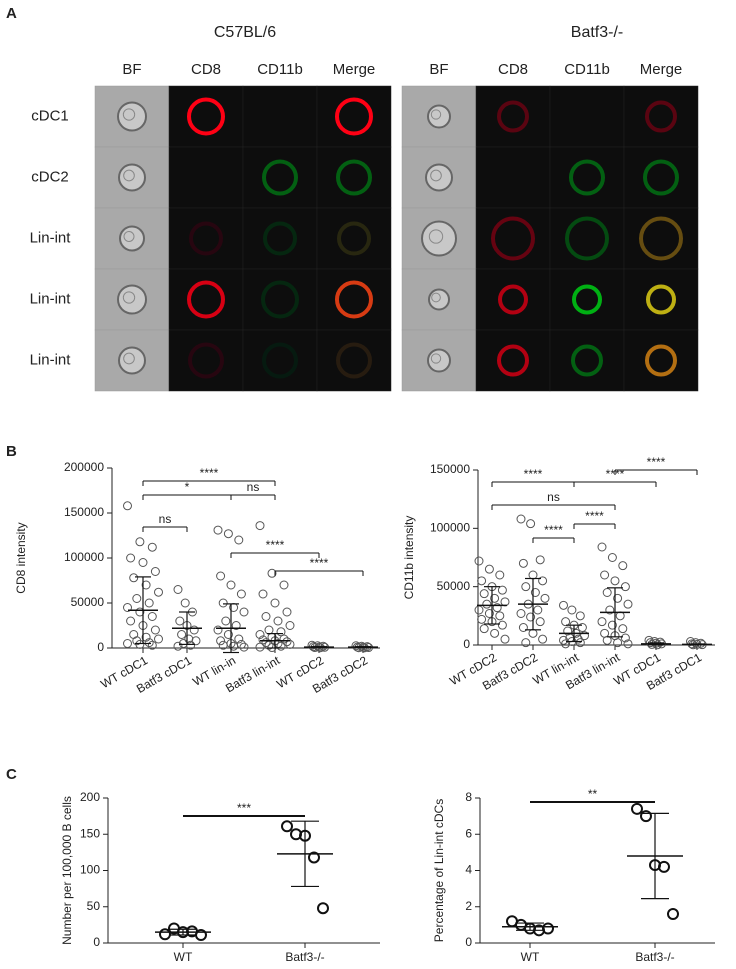 This screenshot has height=969, width=736. Describe the element at coordinates (597, 32) in the screenshot. I see `group-header: Batf3-/-` at that location.